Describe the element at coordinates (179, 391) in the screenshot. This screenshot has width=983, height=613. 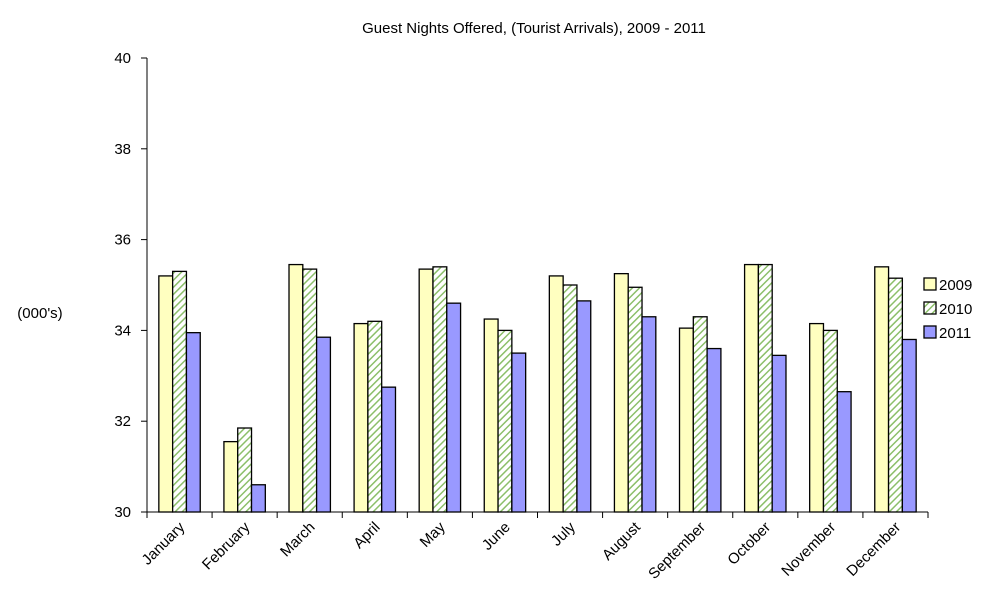
I see `bar-2010-january` at that location.